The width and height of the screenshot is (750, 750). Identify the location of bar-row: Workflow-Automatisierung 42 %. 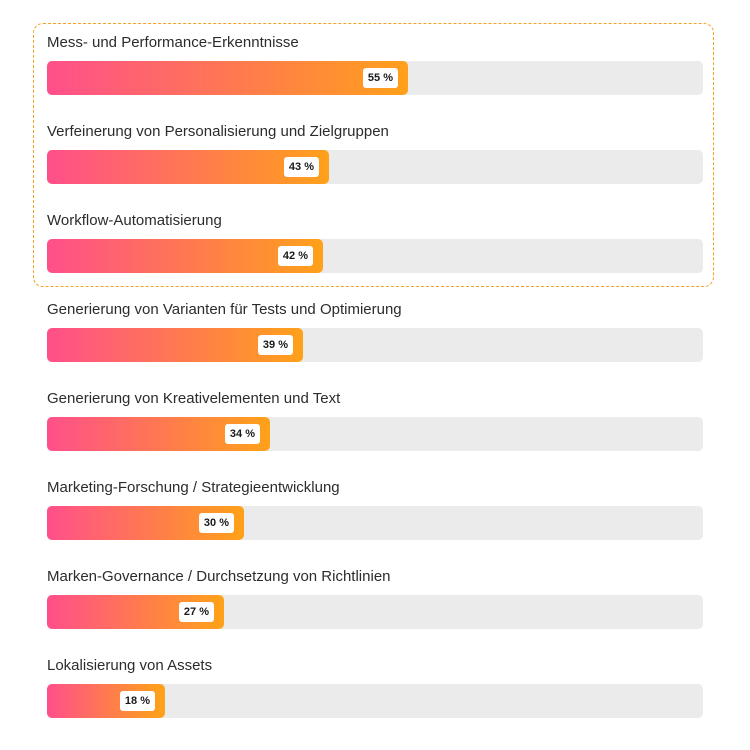
(375, 242).